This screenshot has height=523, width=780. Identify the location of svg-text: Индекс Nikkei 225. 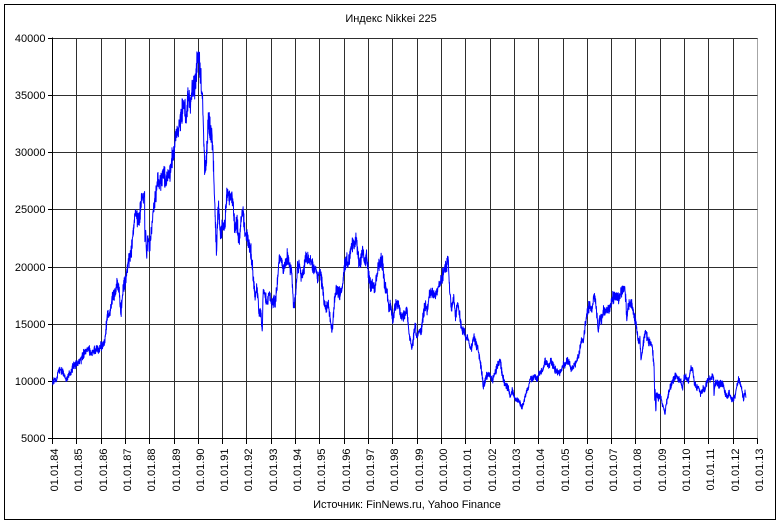
(390, 19).